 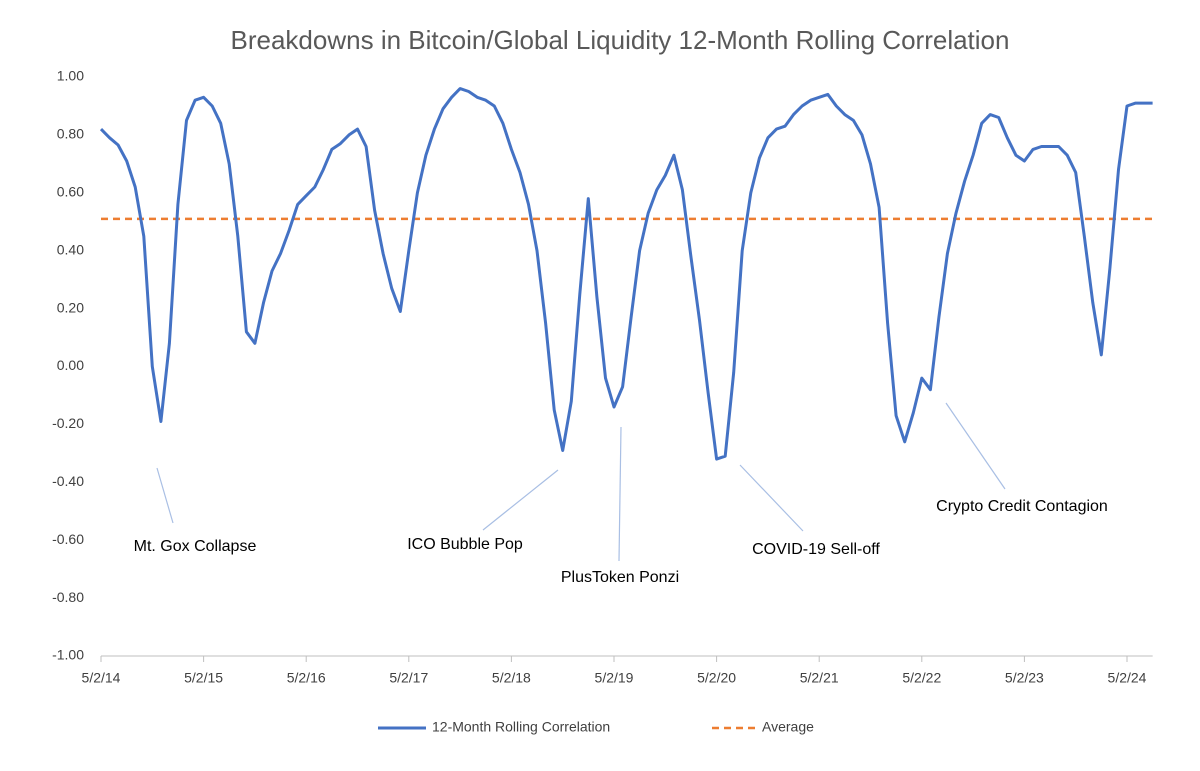 I want to click on x-tick-label: 5/2/14, so click(x=101, y=678).